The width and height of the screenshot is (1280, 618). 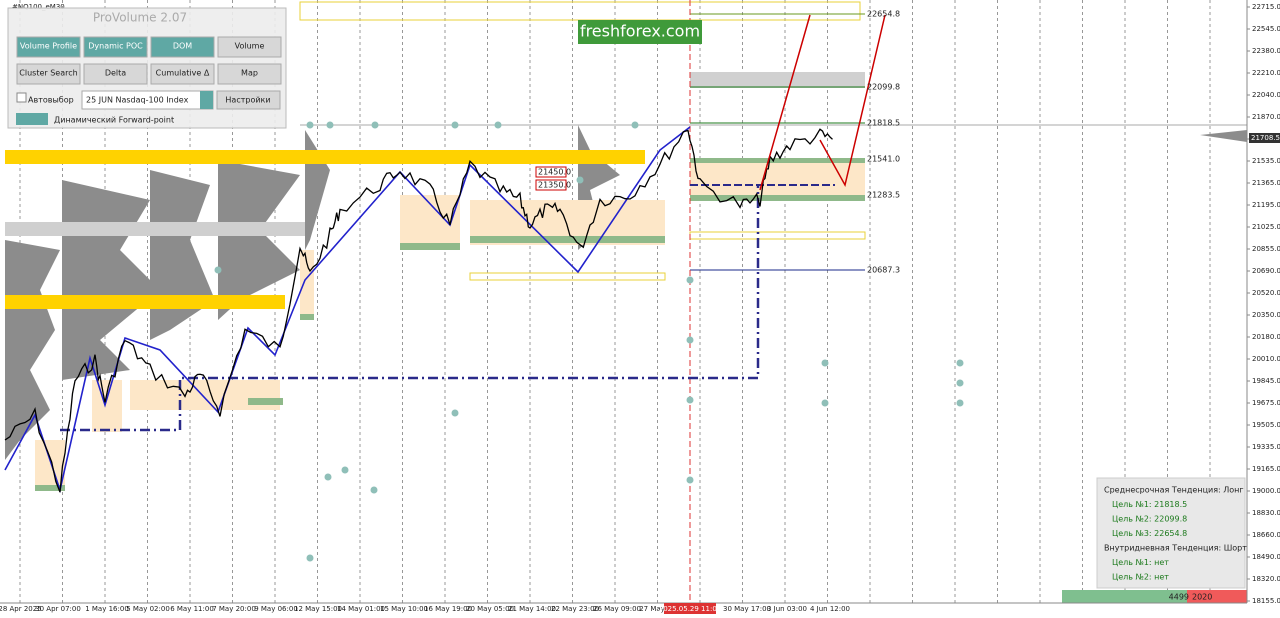 What do you see at coordinates (554, 172) in the screenshot?
I see `box-label: 21450.0` at bounding box center [554, 172].